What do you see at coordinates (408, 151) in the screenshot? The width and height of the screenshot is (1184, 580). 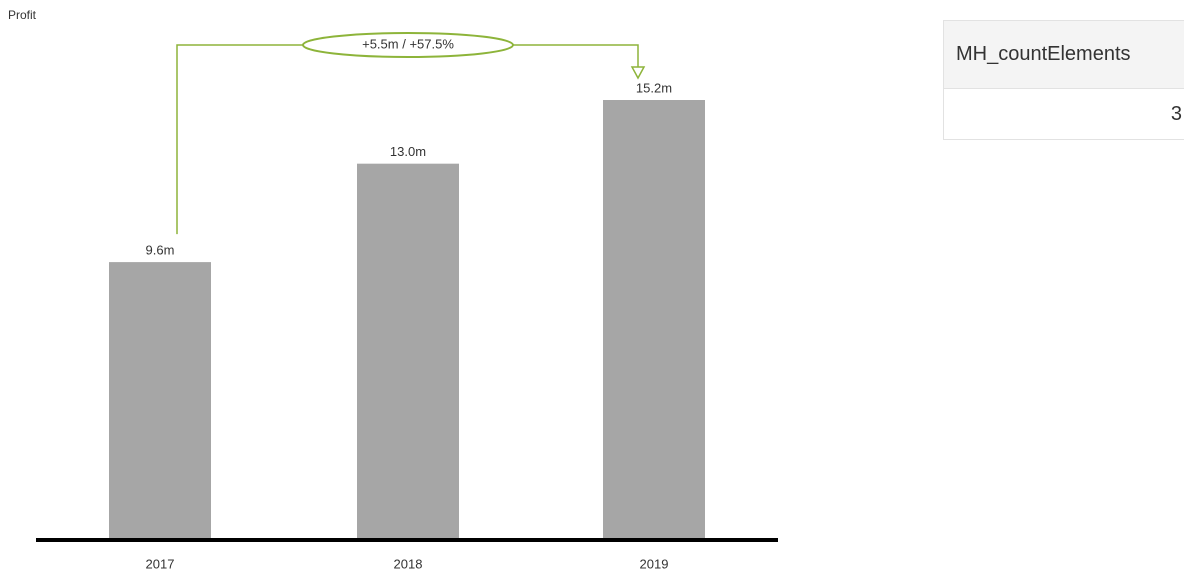 I see `value-label: 13.0m` at bounding box center [408, 151].